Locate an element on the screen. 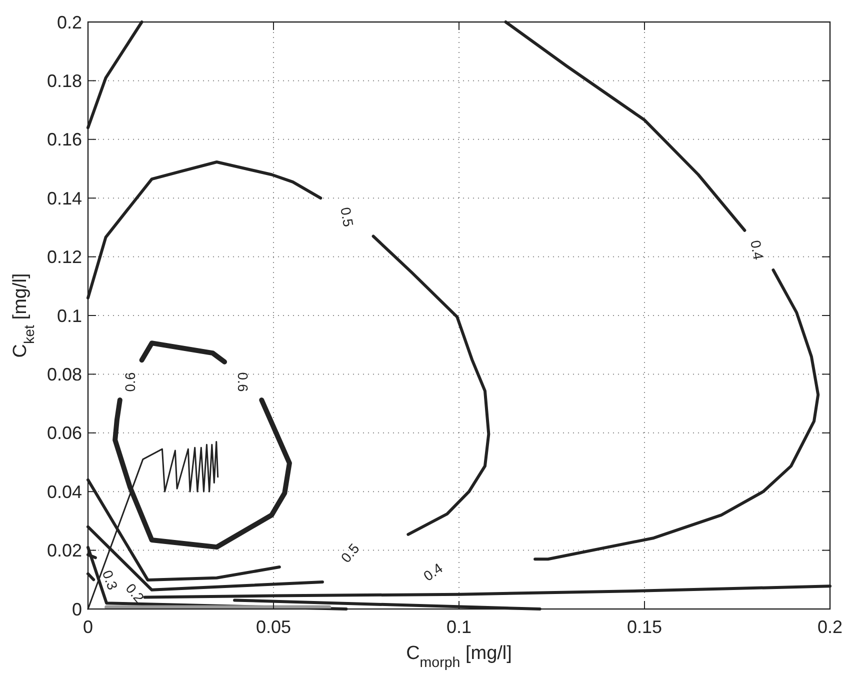 This screenshot has height=682, width=852. x-tick-label: 0.1 is located at coordinates (459, 627).